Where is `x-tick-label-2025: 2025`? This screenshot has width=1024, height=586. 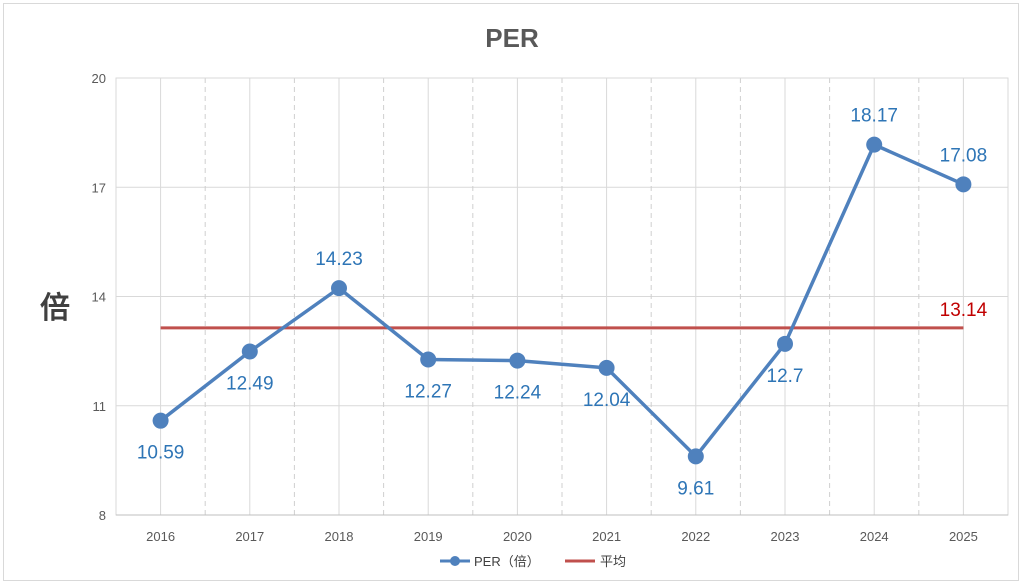 x-tick-label-2025: 2025 is located at coordinates (963, 536).